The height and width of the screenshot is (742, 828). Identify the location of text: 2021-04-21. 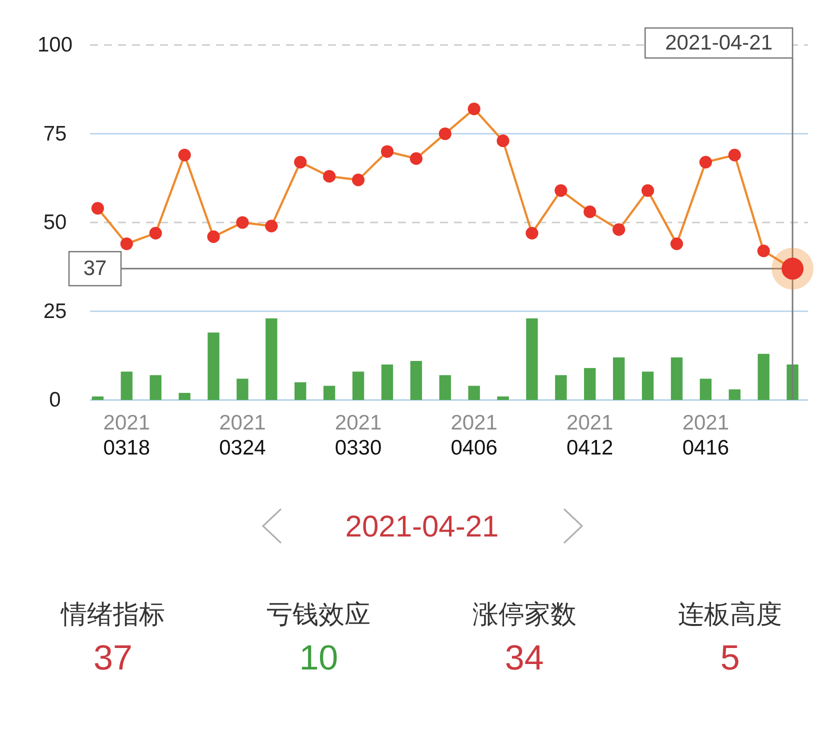
(422, 527).